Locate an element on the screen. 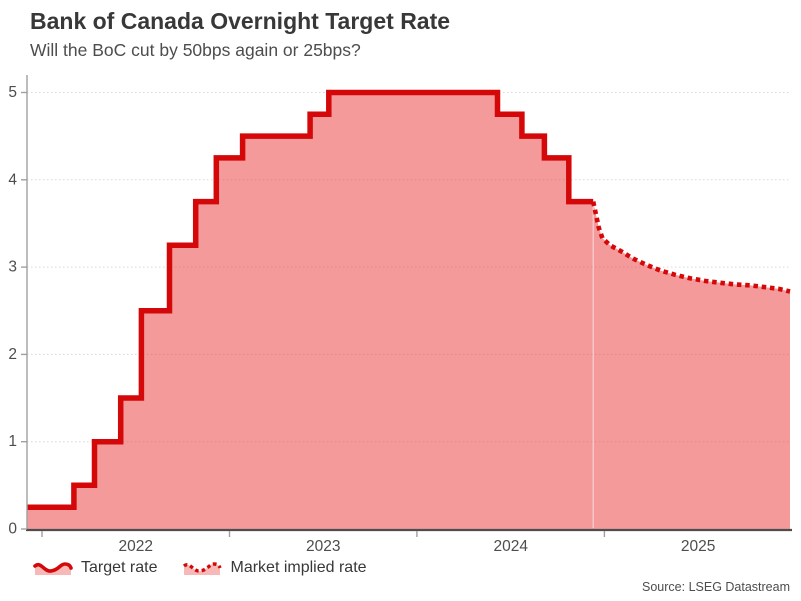 The width and height of the screenshot is (801, 601). legend-label-market-implied-rate: Market implied rate is located at coordinates (298, 567).